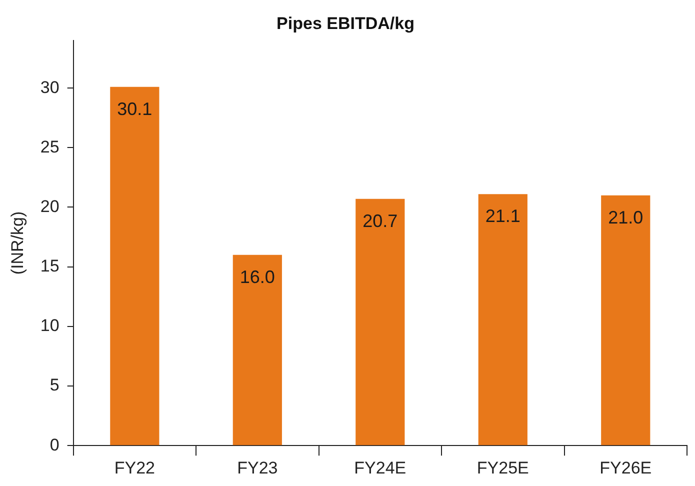 This screenshot has width=695, height=486. Describe the element at coordinates (626, 217) in the screenshot. I see `data-label: 21.0` at that location.